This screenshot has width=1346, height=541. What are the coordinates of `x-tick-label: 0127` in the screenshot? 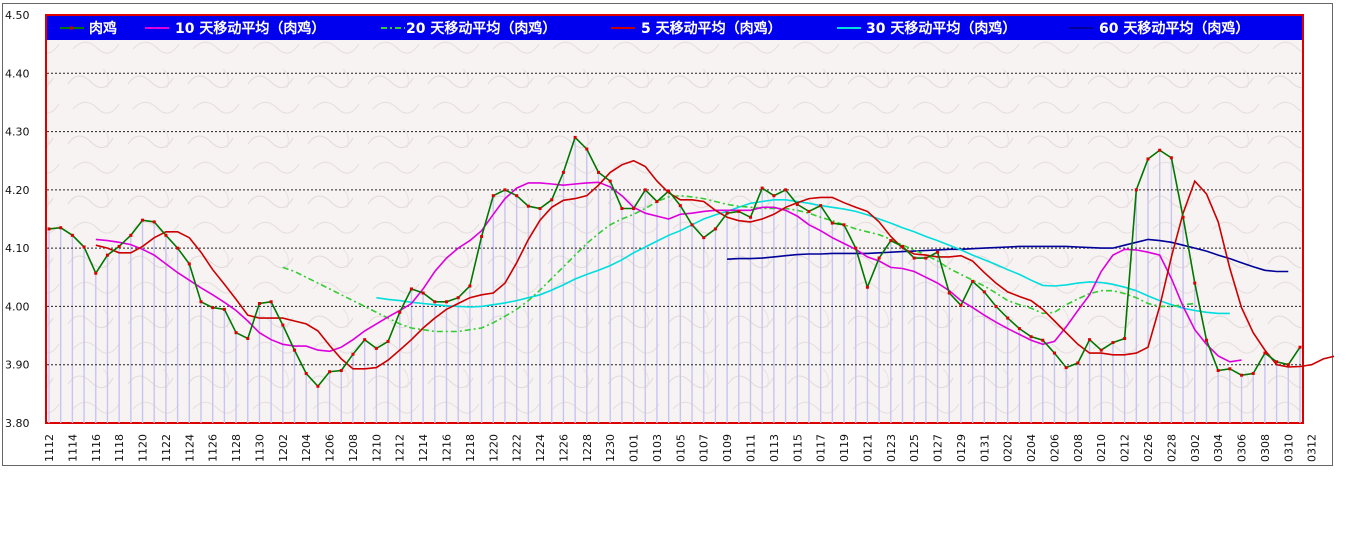 It's located at (938, 448).